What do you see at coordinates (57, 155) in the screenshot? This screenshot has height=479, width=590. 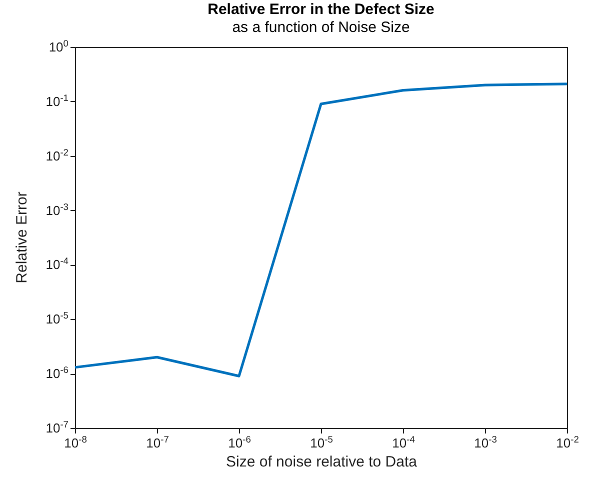 I see `y-tick-label: 10$^{-2}$` at bounding box center [57, 155].